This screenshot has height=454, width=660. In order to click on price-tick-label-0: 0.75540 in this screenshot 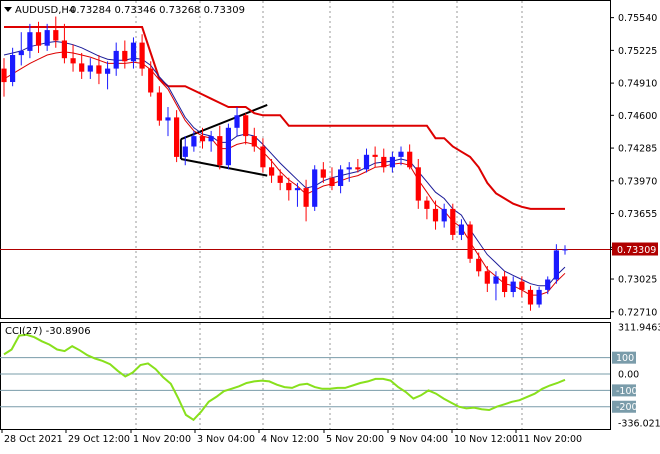, I will do `click(637, 18)`.